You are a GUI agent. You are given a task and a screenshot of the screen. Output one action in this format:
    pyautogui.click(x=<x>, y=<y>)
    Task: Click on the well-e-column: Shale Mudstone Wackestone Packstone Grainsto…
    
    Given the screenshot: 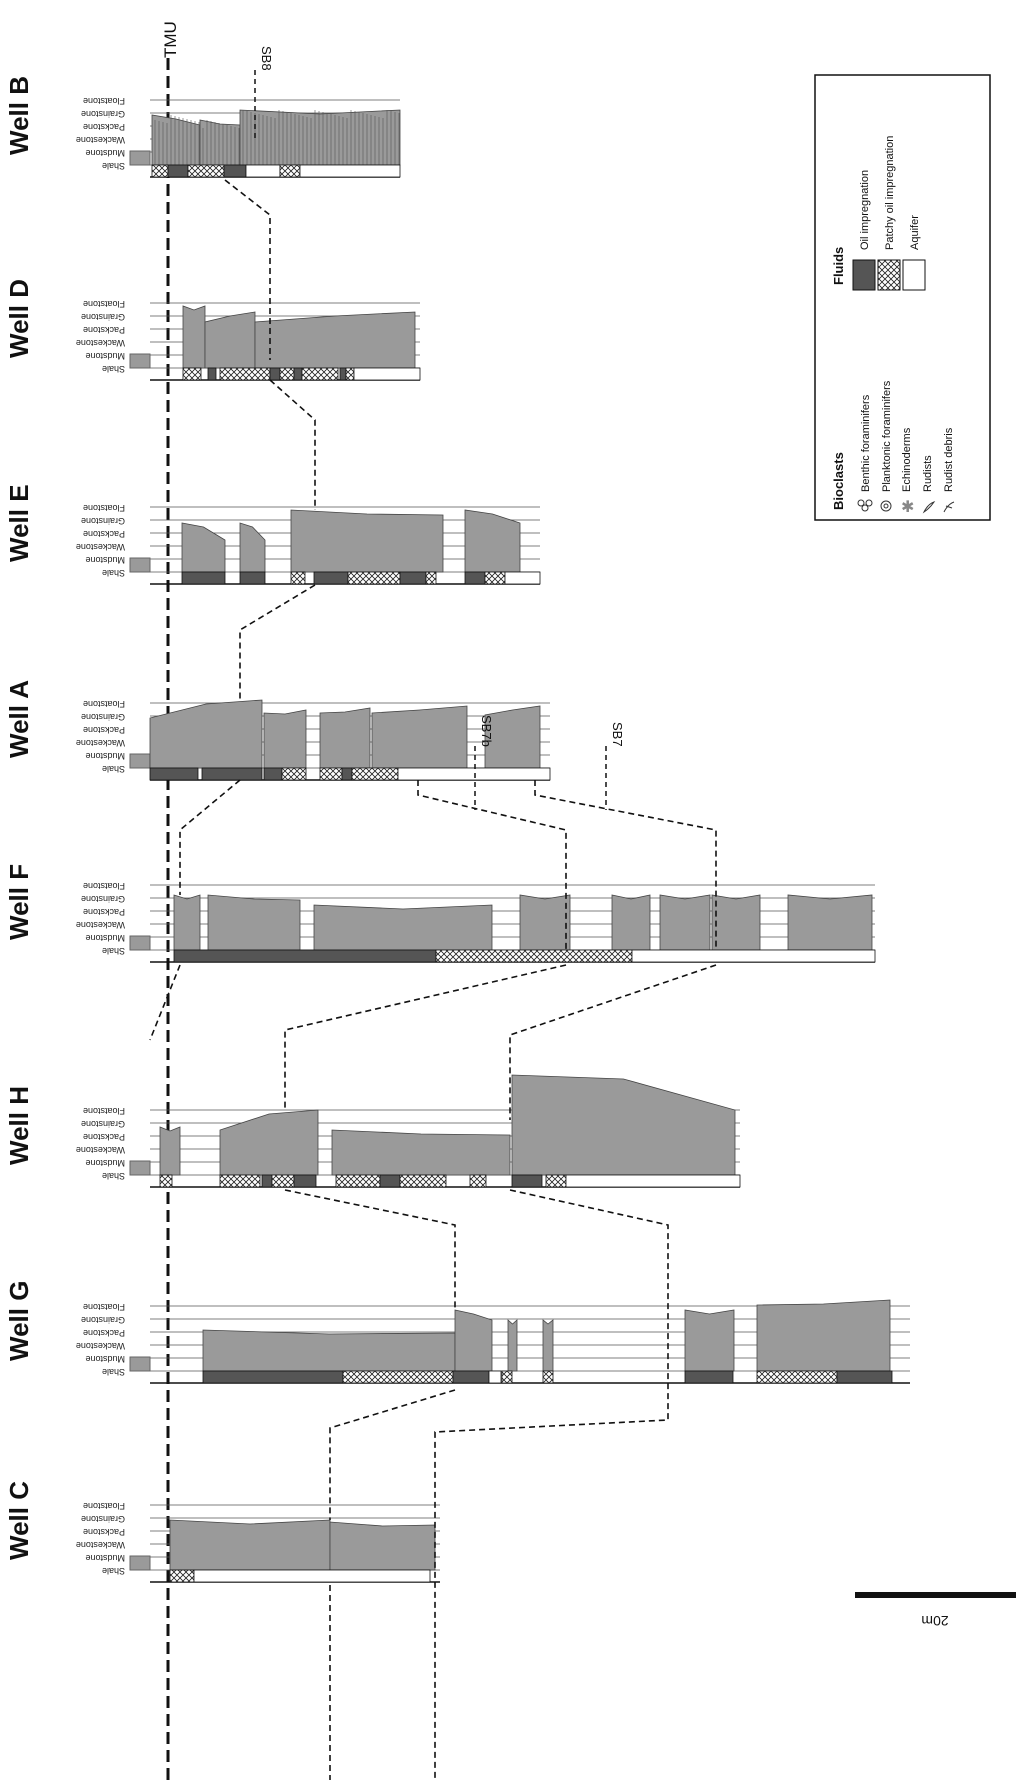 What is the action you would take?
    pyautogui.click(x=272, y=534)
    